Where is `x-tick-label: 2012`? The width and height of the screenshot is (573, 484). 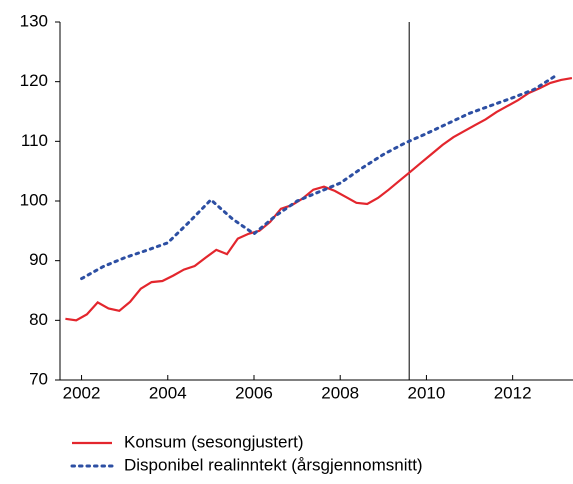
x-tick-label: 2012 is located at coordinates (513, 392).